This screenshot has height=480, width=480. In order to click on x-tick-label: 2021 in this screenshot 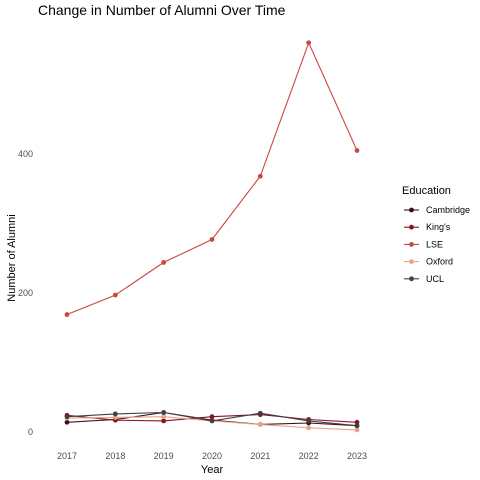, I will do `click(260, 456)`.